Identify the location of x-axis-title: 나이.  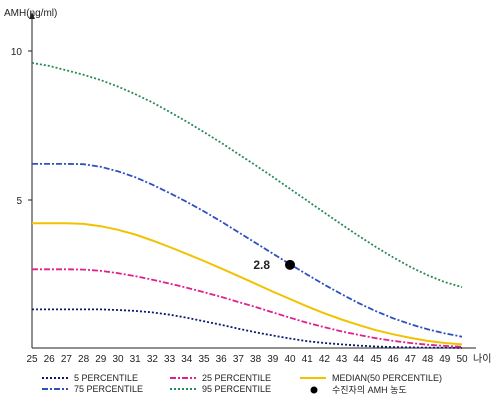
(482, 359).